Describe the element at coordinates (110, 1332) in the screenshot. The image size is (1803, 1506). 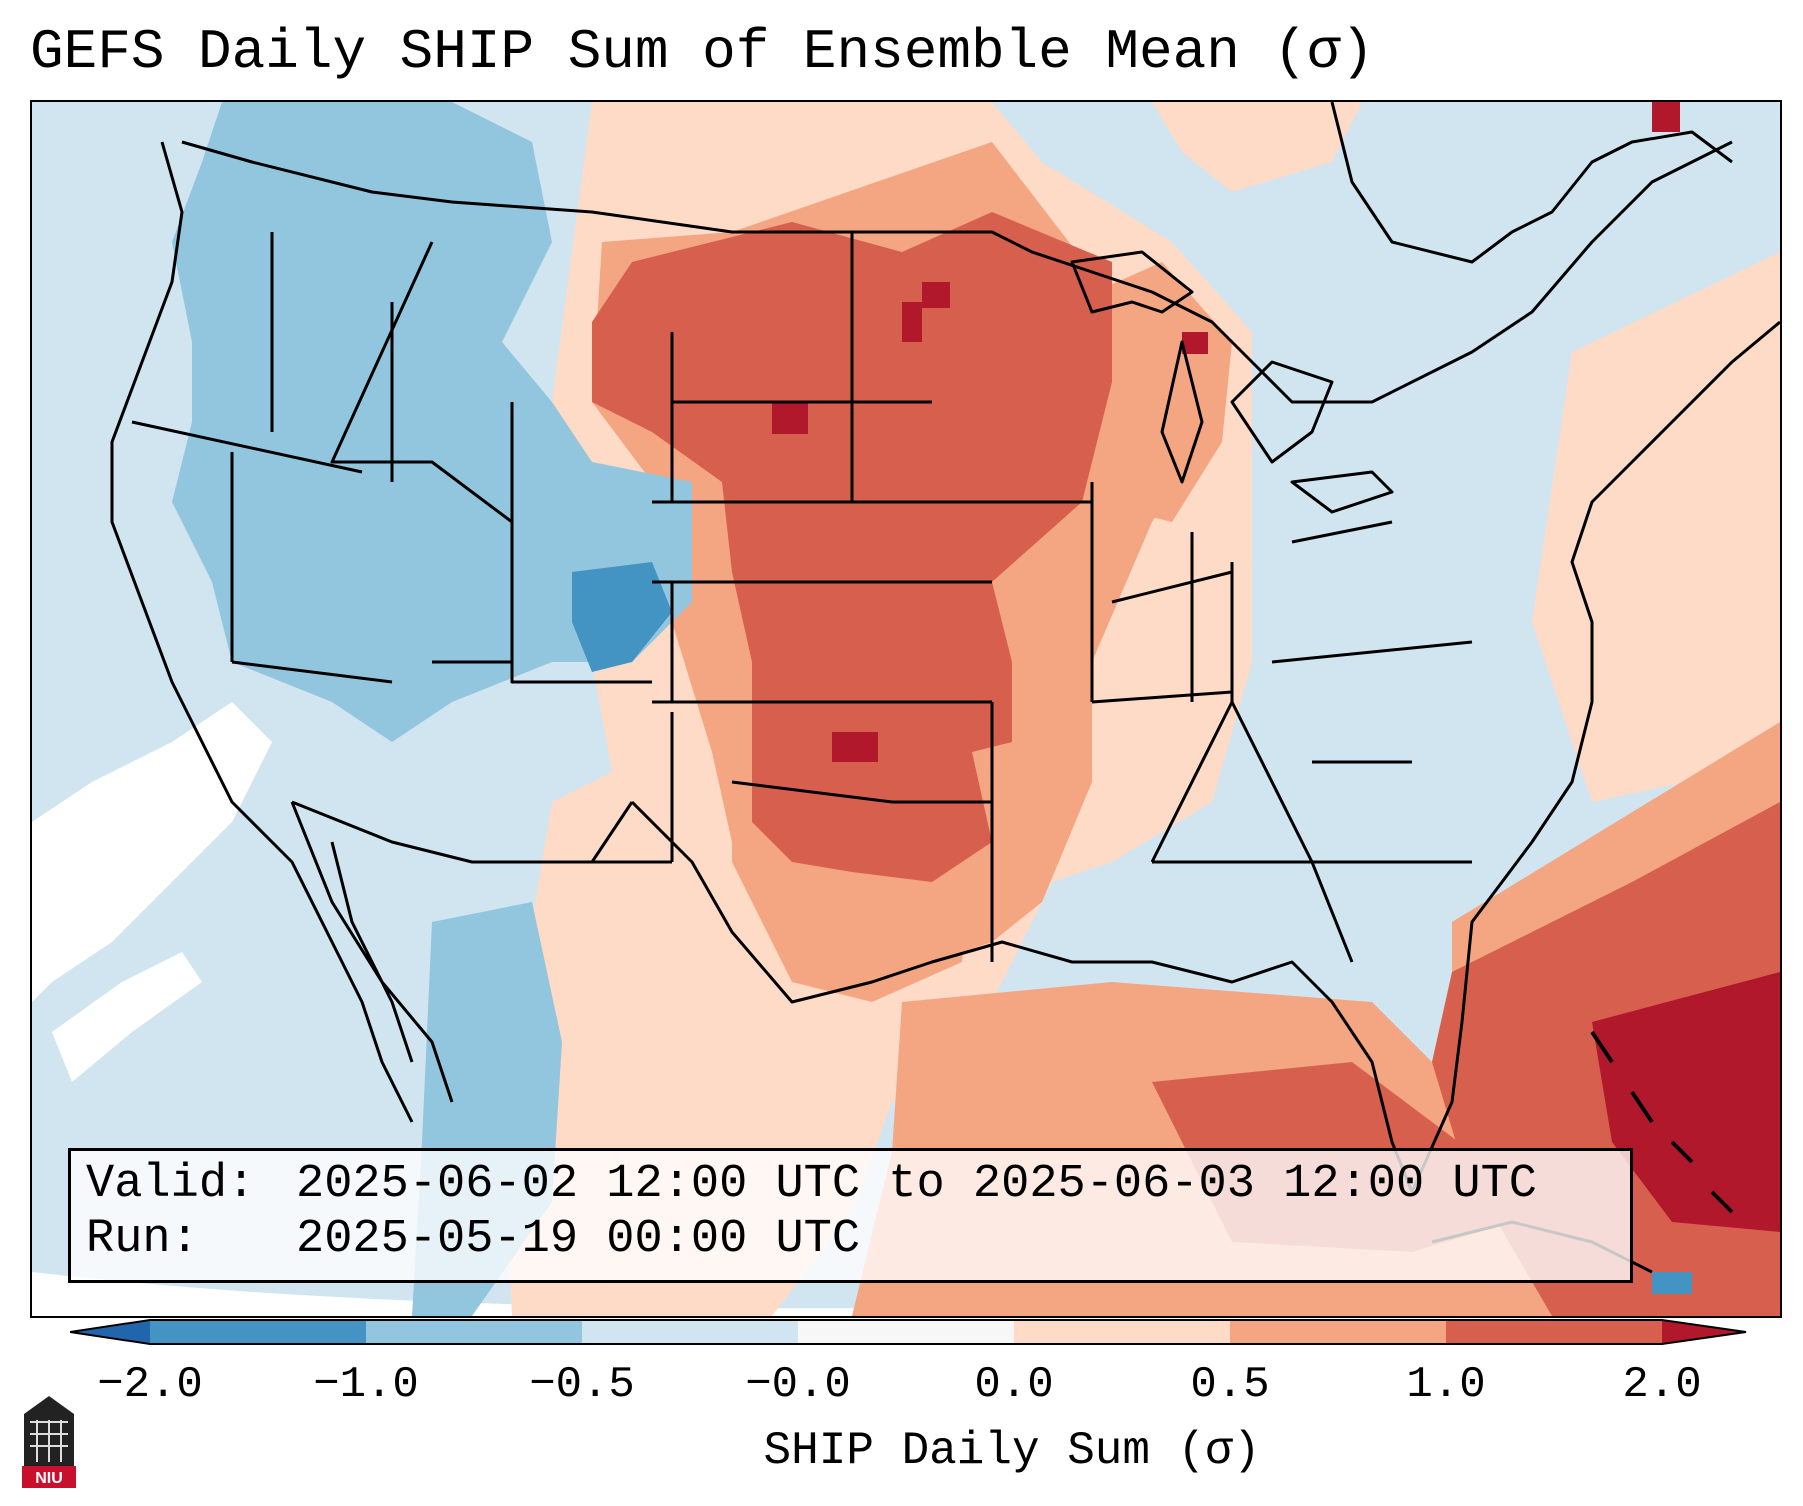
I see `colorbar-extend-low` at that location.